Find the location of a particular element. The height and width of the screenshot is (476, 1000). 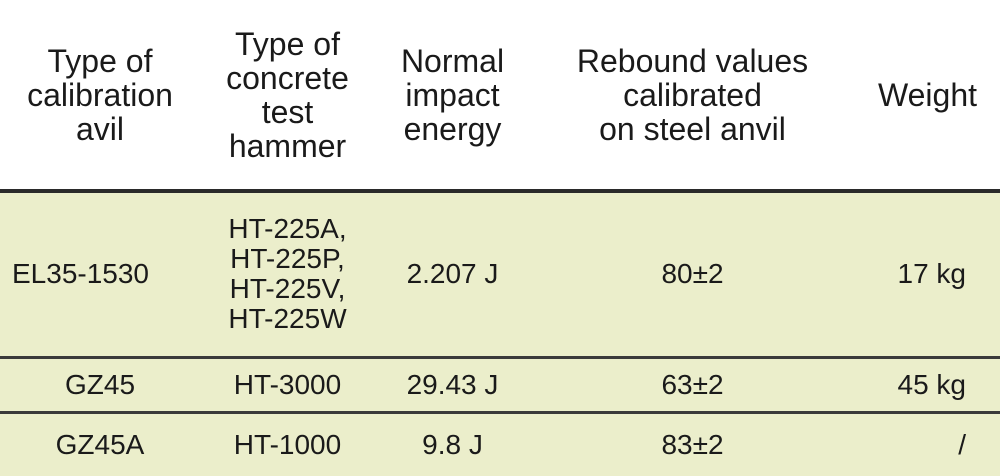

hammer-model: HT-225A, is located at coordinates (287, 229).